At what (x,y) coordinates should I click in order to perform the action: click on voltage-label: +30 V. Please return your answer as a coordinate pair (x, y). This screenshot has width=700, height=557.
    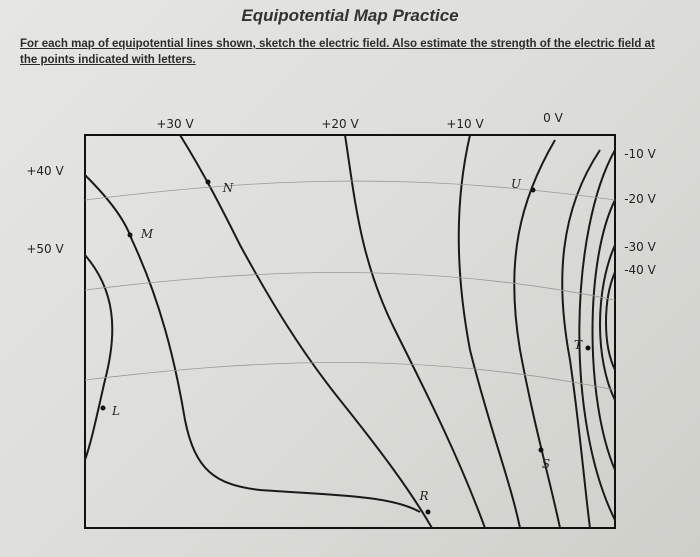
    Looking at the image, I should click on (175, 124).